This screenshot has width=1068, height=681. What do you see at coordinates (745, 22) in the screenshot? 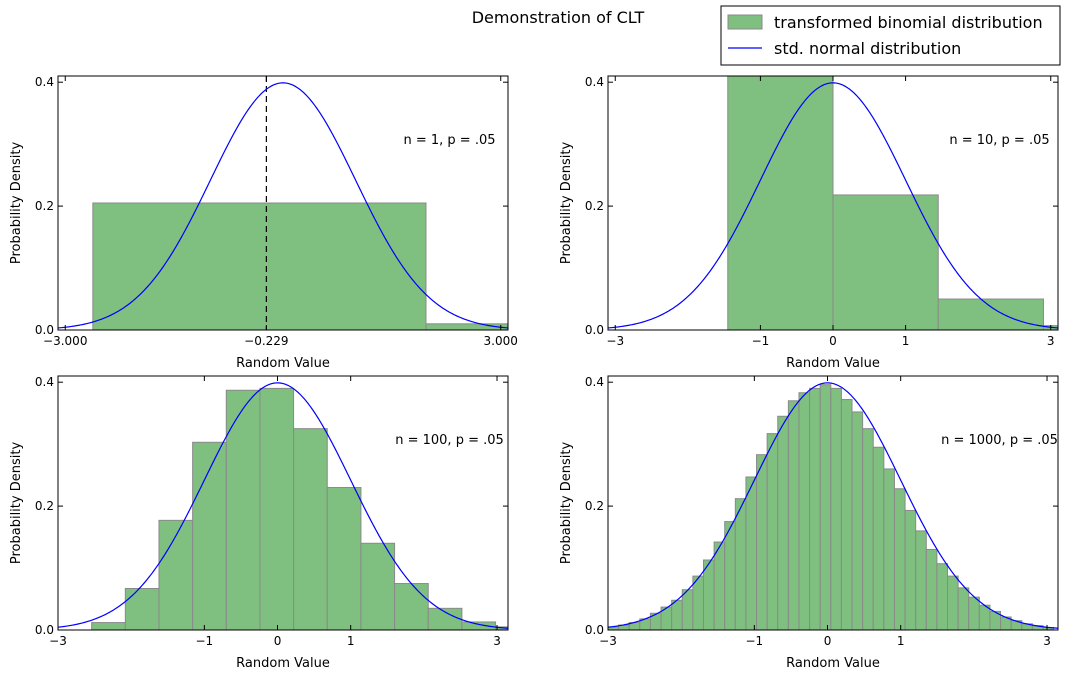
I see `legend-swatch-hist` at bounding box center [745, 22].